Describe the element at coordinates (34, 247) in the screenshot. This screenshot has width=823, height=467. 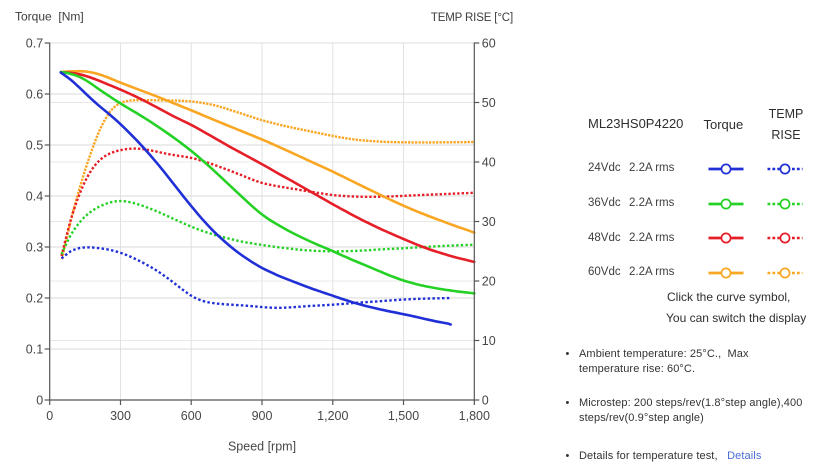
I see `svg-text: 0.3` at that location.